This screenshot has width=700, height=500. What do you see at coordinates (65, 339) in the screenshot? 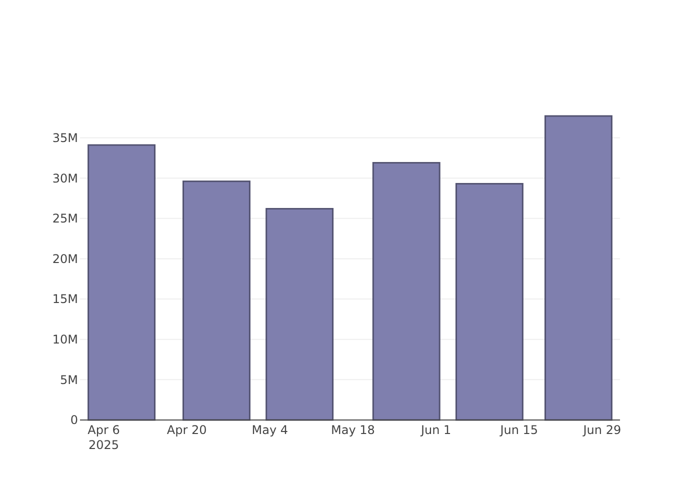
I see `y-tick-label: 10M` at bounding box center [65, 339].